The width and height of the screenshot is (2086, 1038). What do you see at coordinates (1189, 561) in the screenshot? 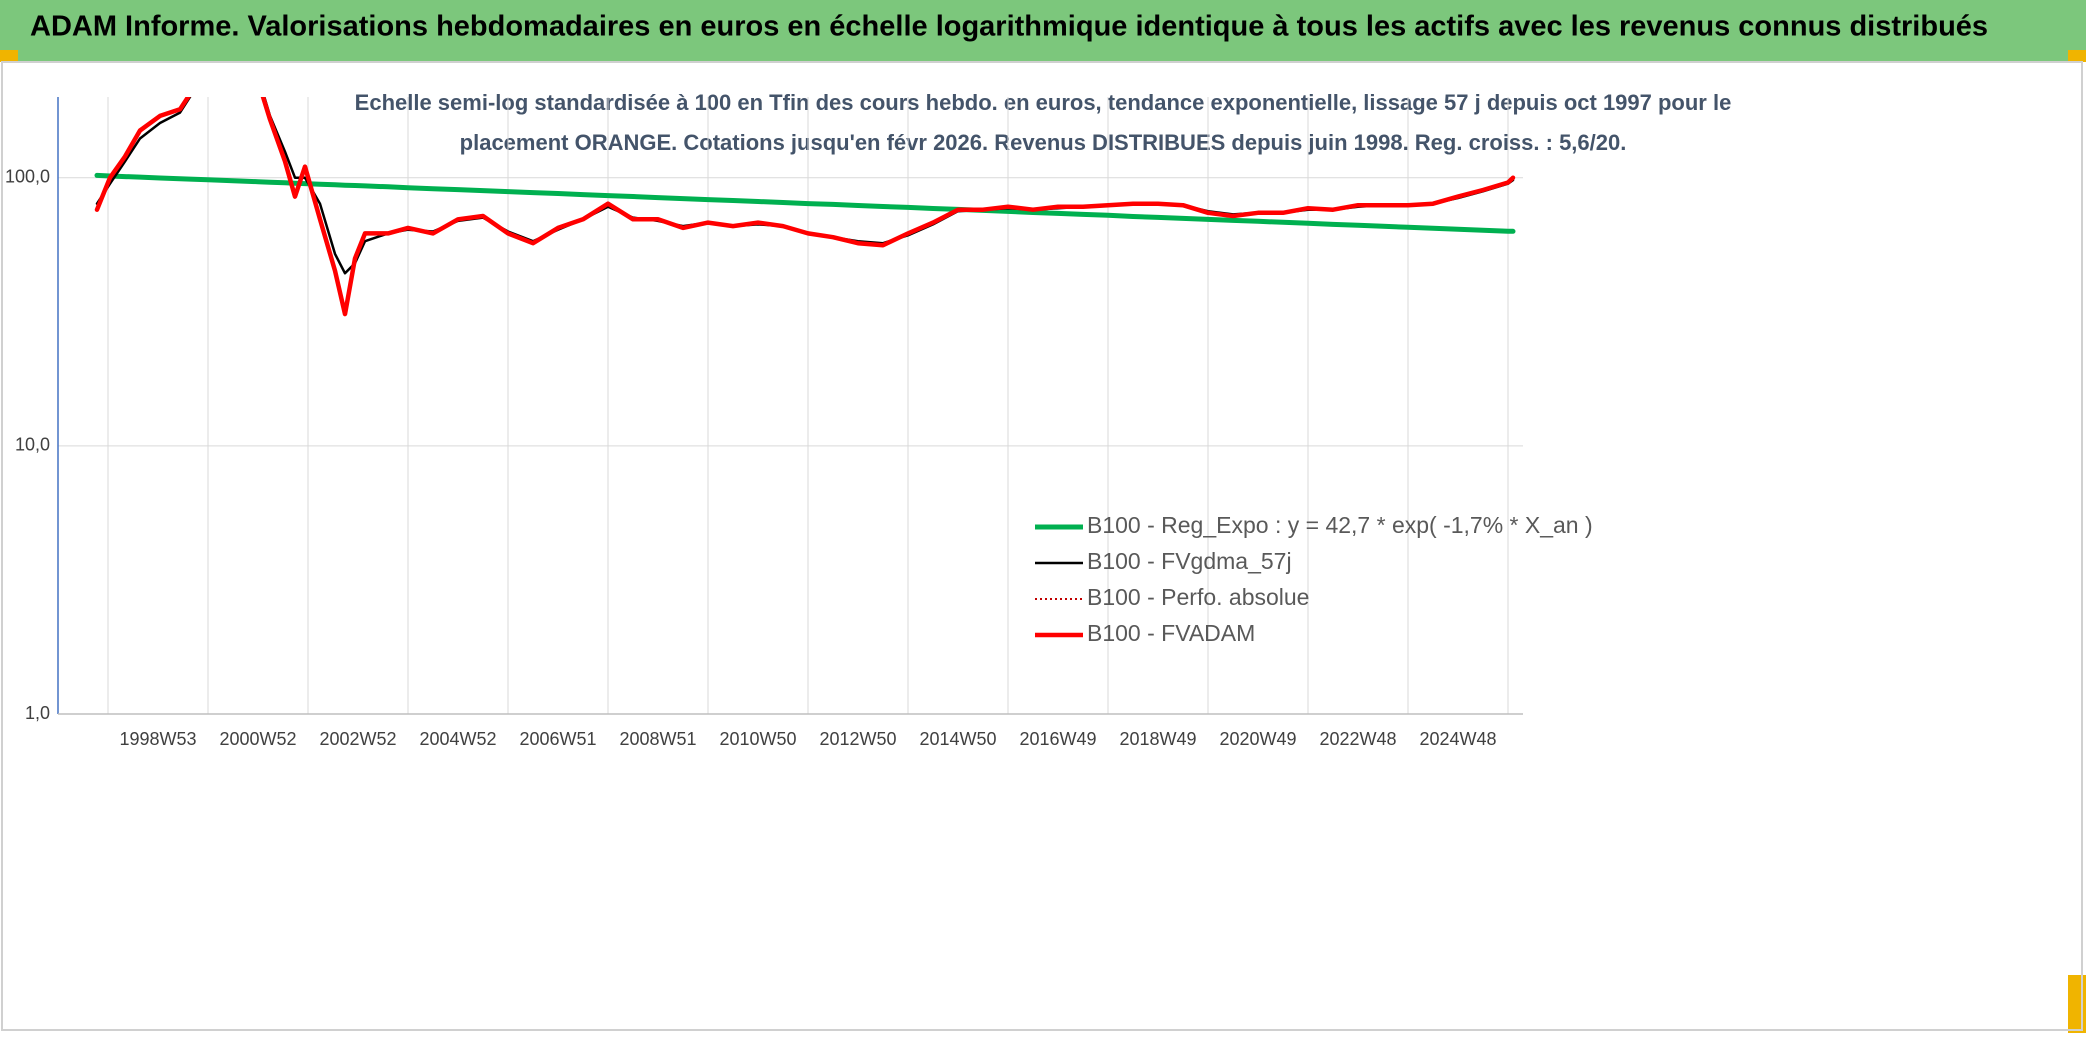
I see `legend-label: B100 - FVgdma_57j` at bounding box center [1189, 561].